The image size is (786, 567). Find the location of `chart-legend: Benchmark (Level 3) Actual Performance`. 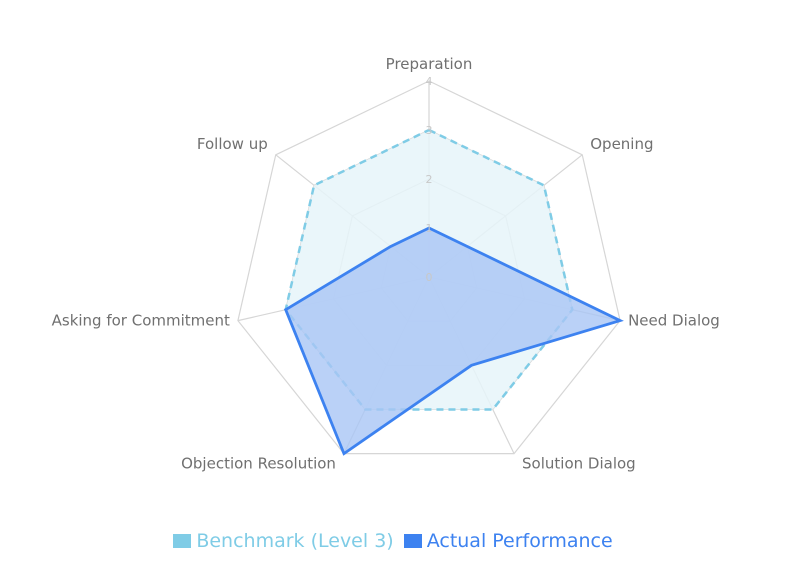

chart-legend: Benchmark (Level 3) Actual Performance is located at coordinates (393, 541).